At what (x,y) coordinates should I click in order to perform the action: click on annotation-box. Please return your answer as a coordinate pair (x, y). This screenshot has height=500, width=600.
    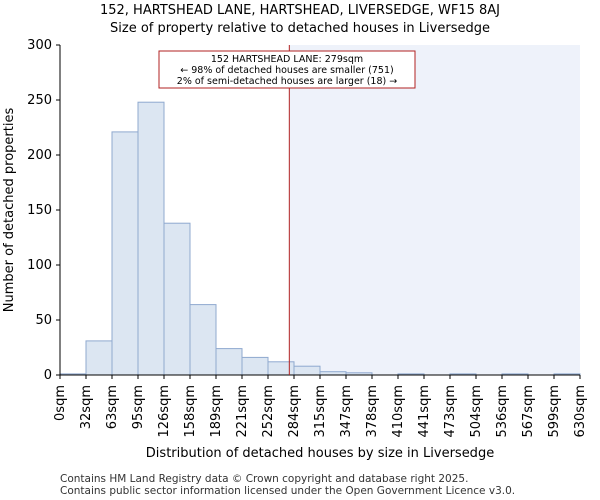
    Looking at the image, I should click on (287, 69).